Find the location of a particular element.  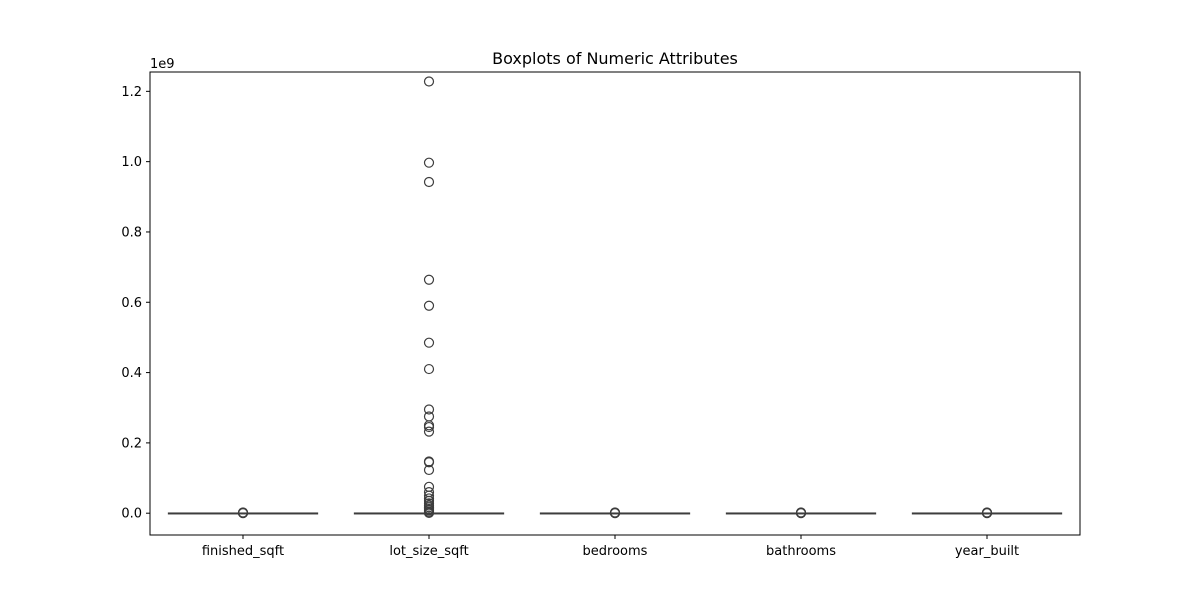

box-group-bedrooms is located at coordinates (615, 513).